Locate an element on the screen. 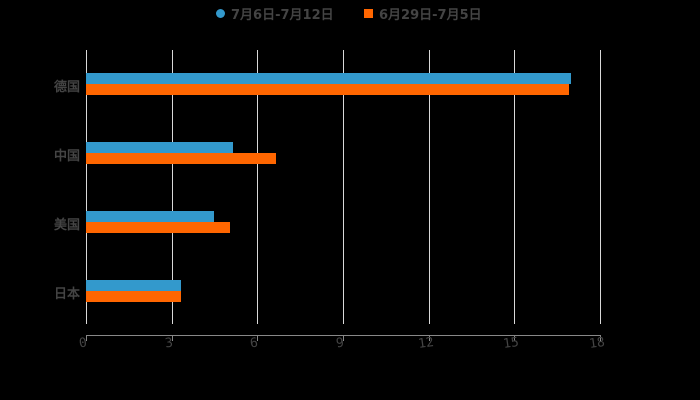  chart-legend: 7月6日-7月12日 6月29日-7月5日 is located at coordinates (350, 13).